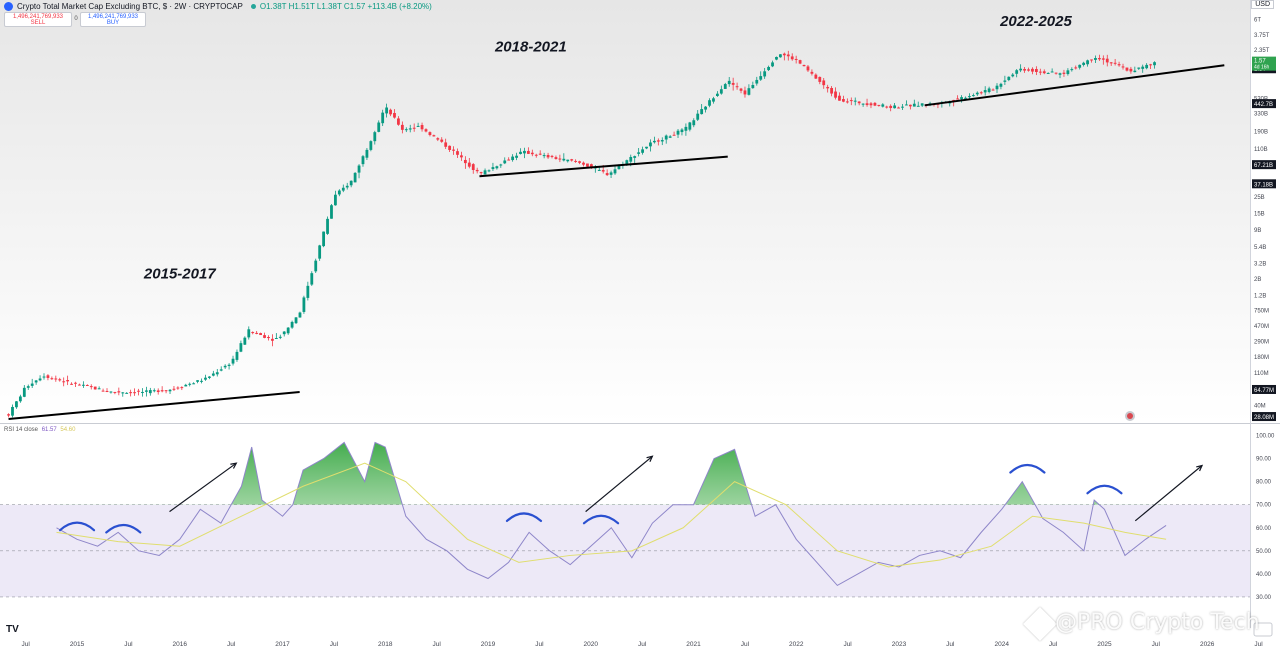 The width and height of the screenshot is (1280, 654). Describe the element at coordinates (1261, 312) in the screenshot. I see `price-axis-label: 750M` at that location.